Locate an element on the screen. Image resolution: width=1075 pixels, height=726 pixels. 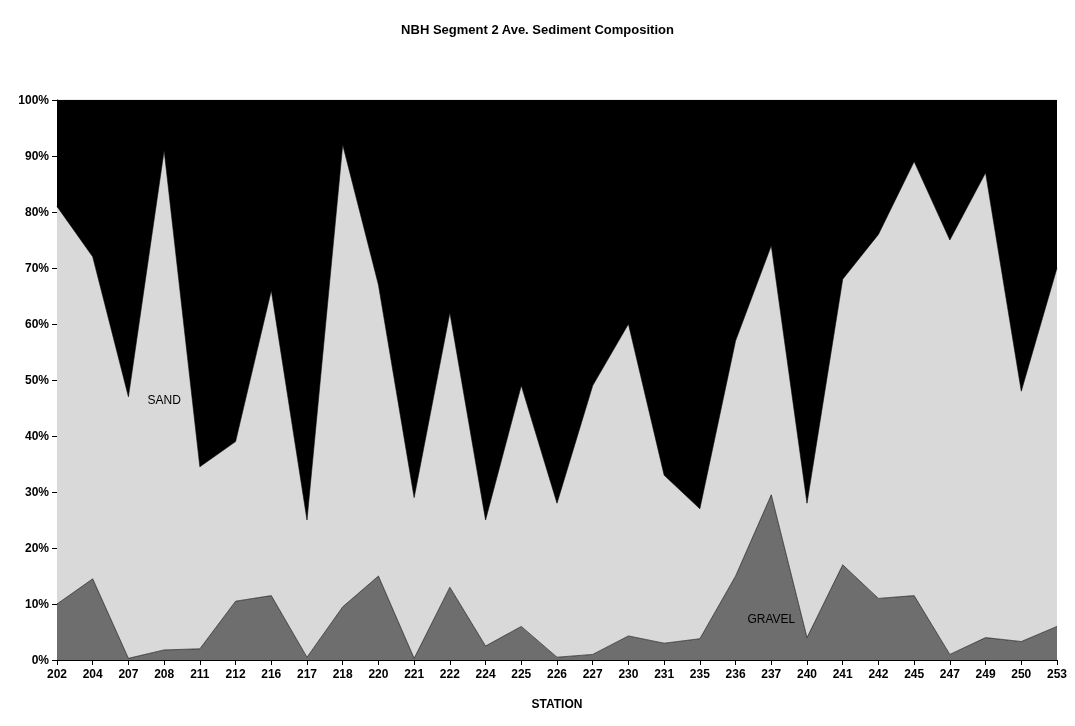
y-tick-label: 60% is located at coordinates (37, 324).